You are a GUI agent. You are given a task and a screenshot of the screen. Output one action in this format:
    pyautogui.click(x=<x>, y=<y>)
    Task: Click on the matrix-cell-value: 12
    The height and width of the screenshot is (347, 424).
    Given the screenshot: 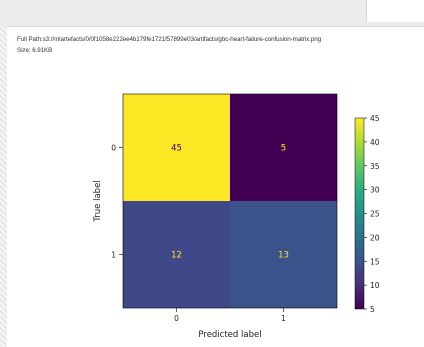 What is the action you would take?
    pyautogui.click(x=176, y=256)
    